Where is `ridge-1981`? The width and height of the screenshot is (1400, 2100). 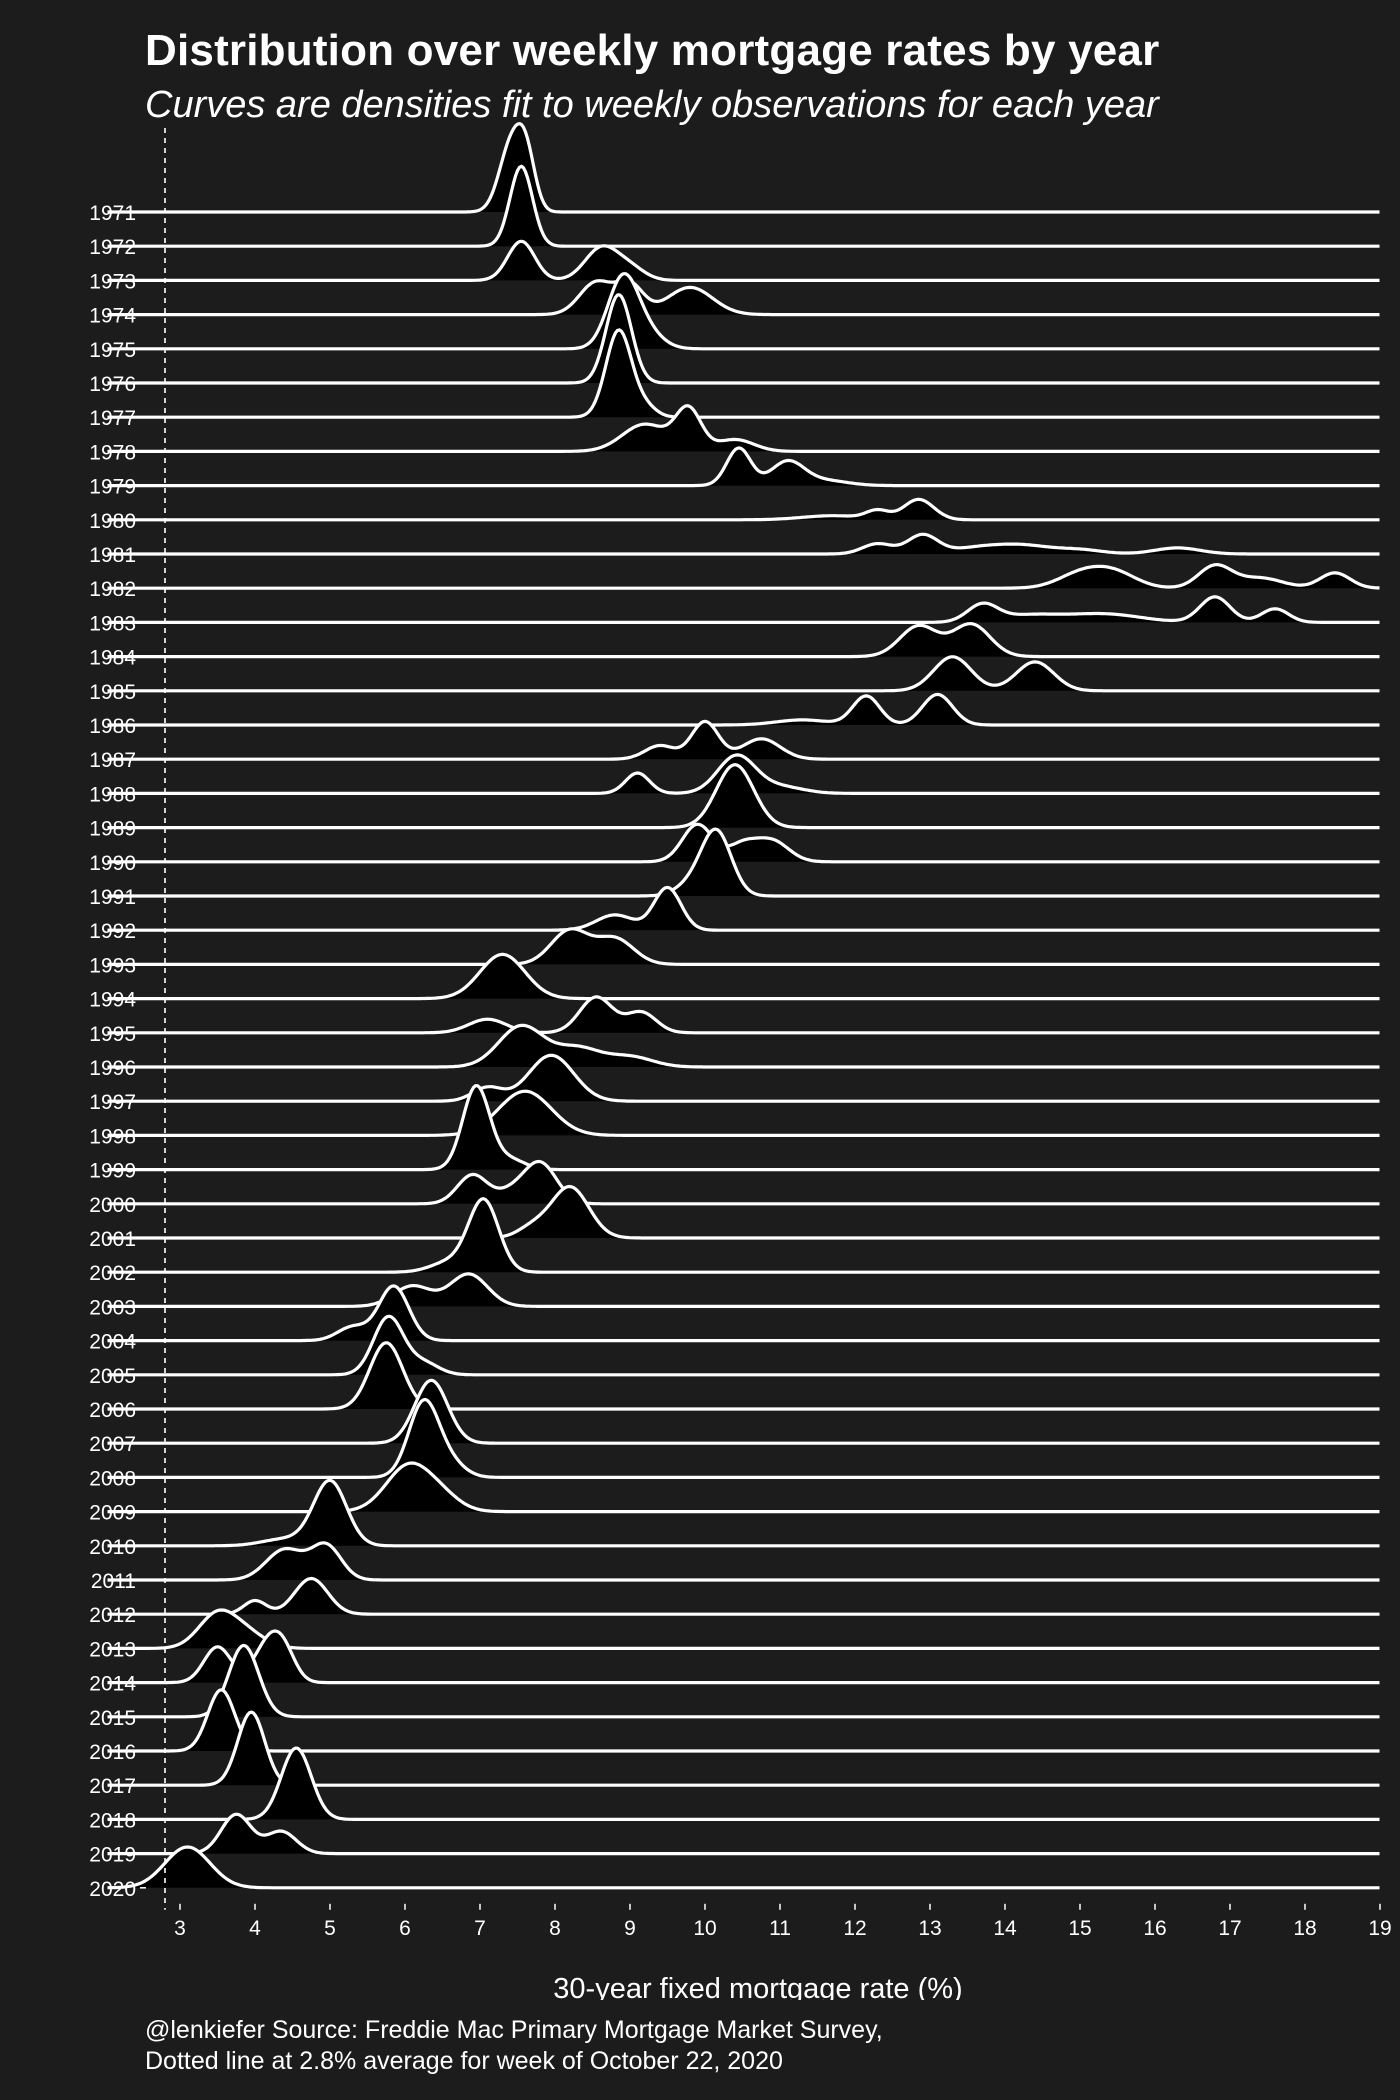 ridge-1981 is located at coordinates (743, 544).